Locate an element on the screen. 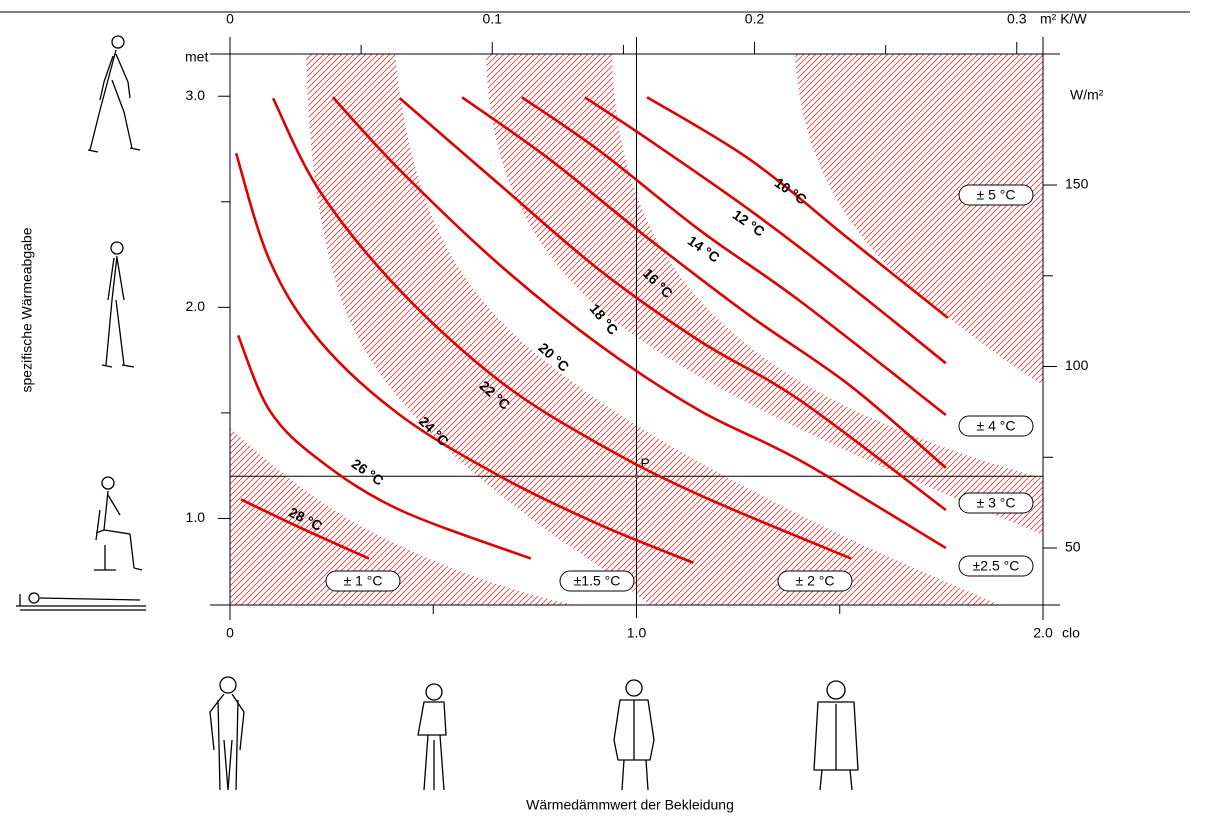  x-tick-label: 1.0 is located at coordinates (637, 633).